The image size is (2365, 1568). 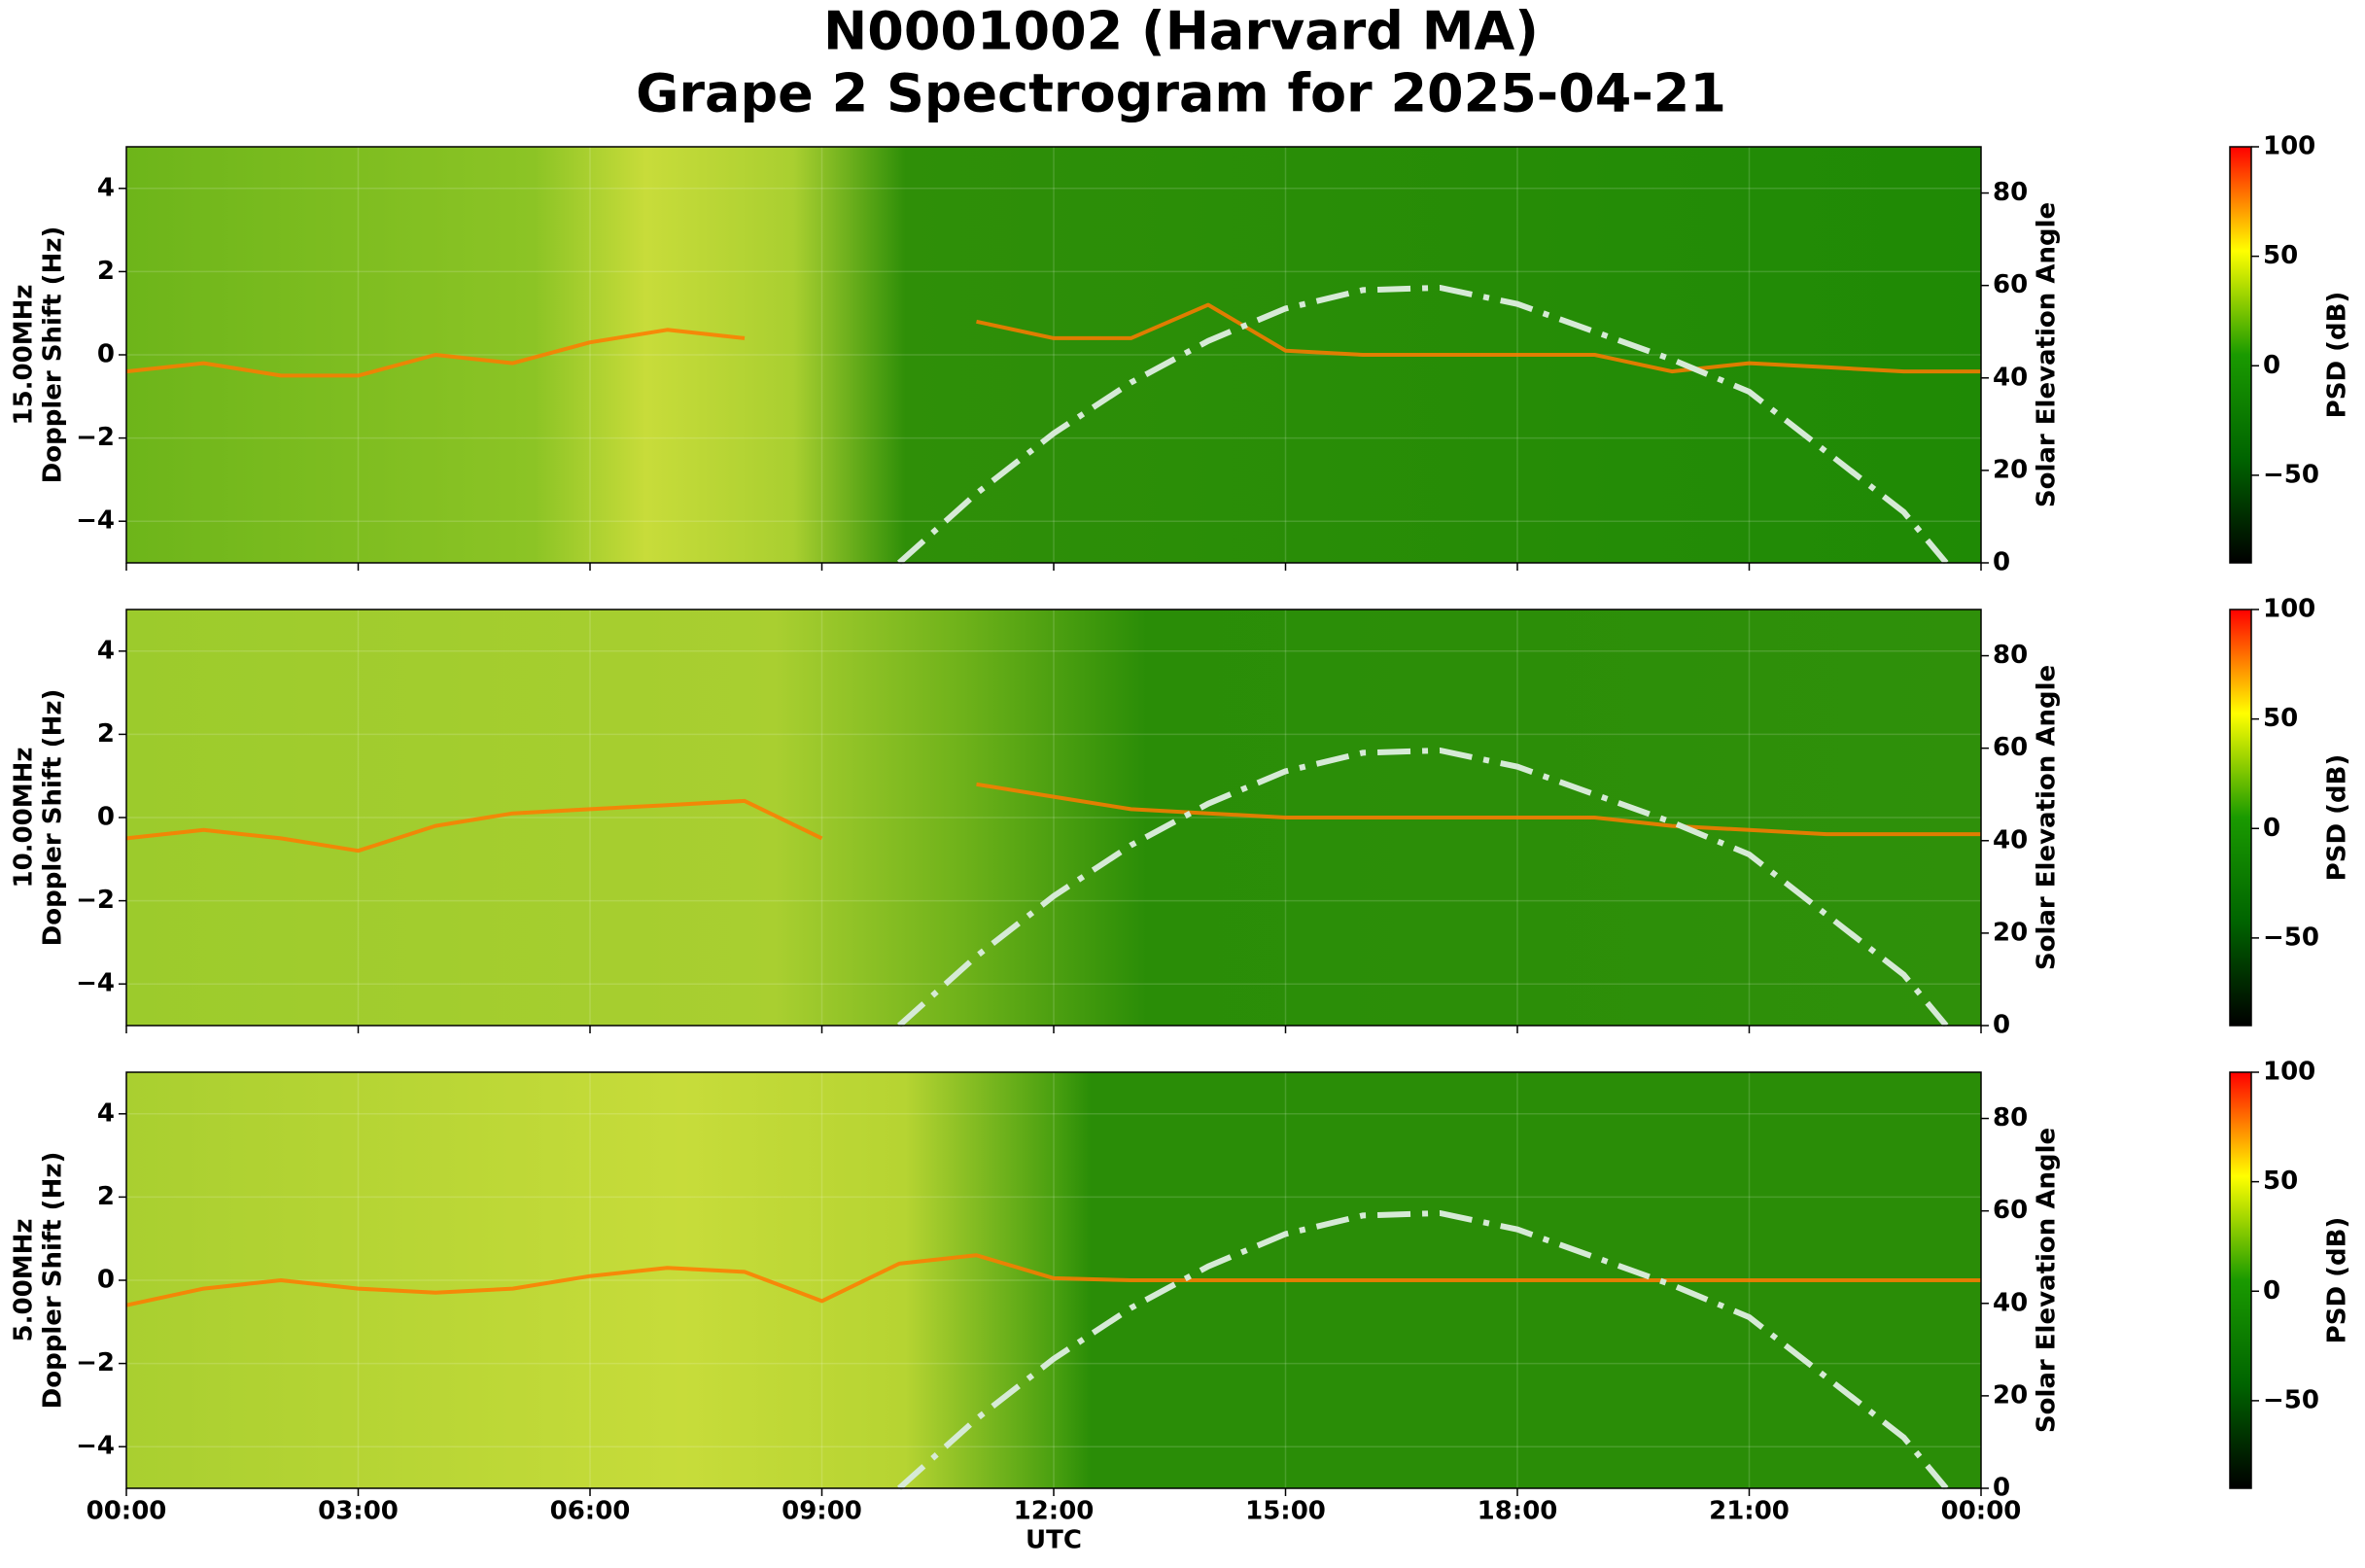 I want to click on y-axis-label: 5.00MHz, so click(x=25, y=1280).